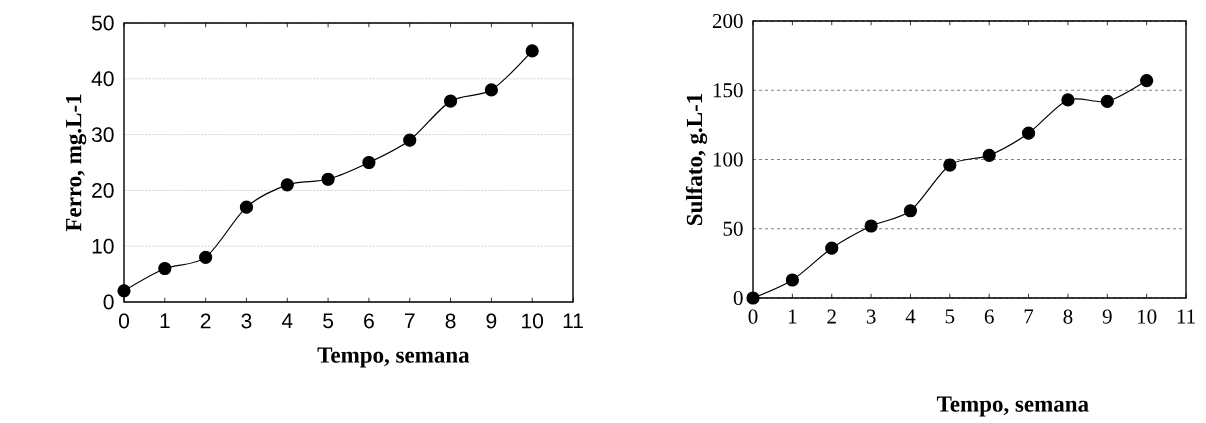 This screenshot has width=1206, height=423. What do you see at coordinates (103, 190) in the screenshot?
I see `y-tick-label: 20` at bounding box center [103, 190].